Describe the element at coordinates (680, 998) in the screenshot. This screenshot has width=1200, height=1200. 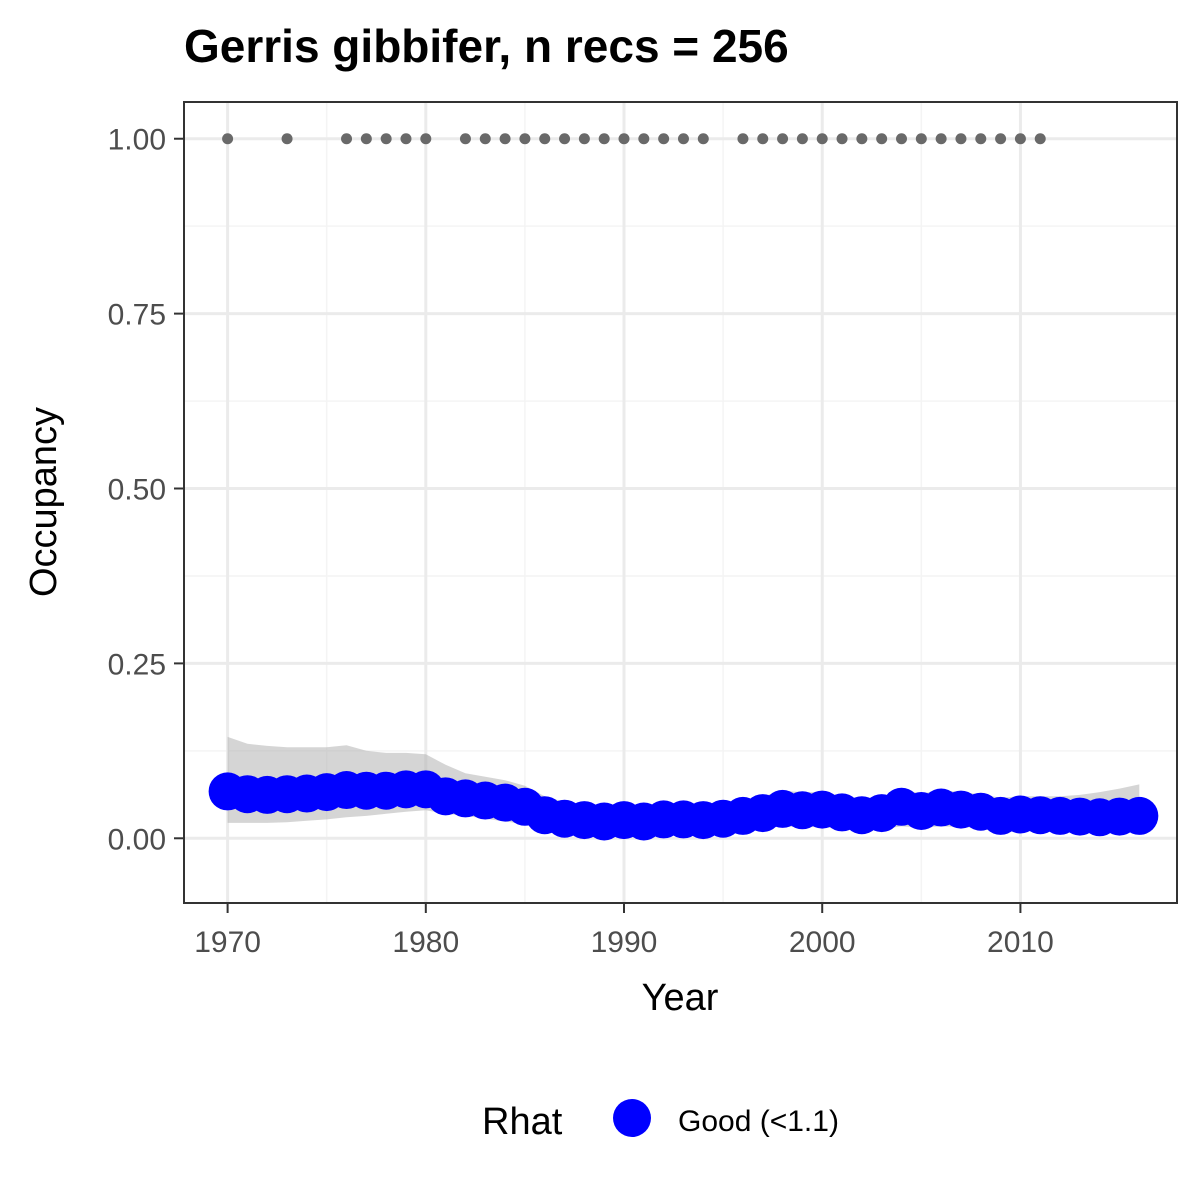
I see `x-axis-title: Year` at that location.